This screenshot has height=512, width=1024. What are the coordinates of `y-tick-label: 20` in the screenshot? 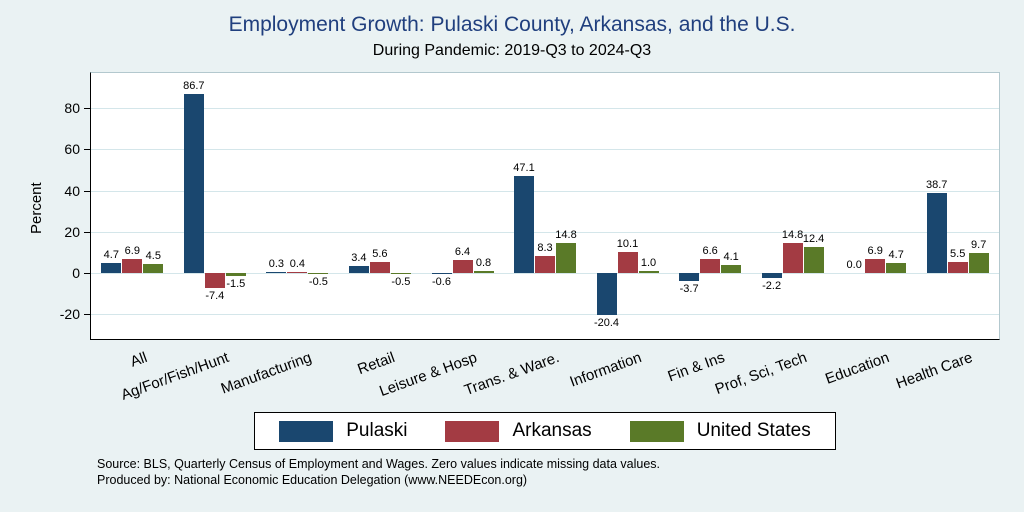 It's located at (72, 231).